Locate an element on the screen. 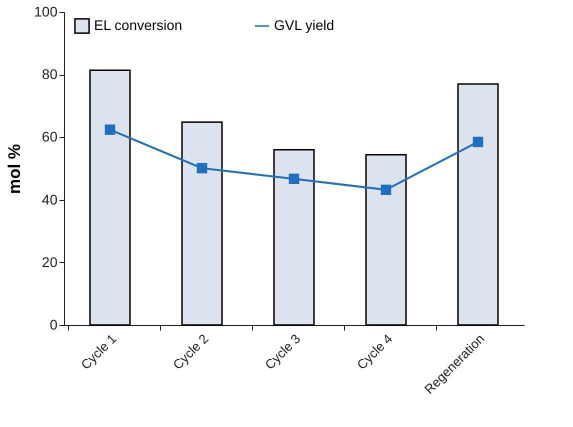 The image size is (573, 427). y-axis-title: mol % is located at coordinates (14, 169).